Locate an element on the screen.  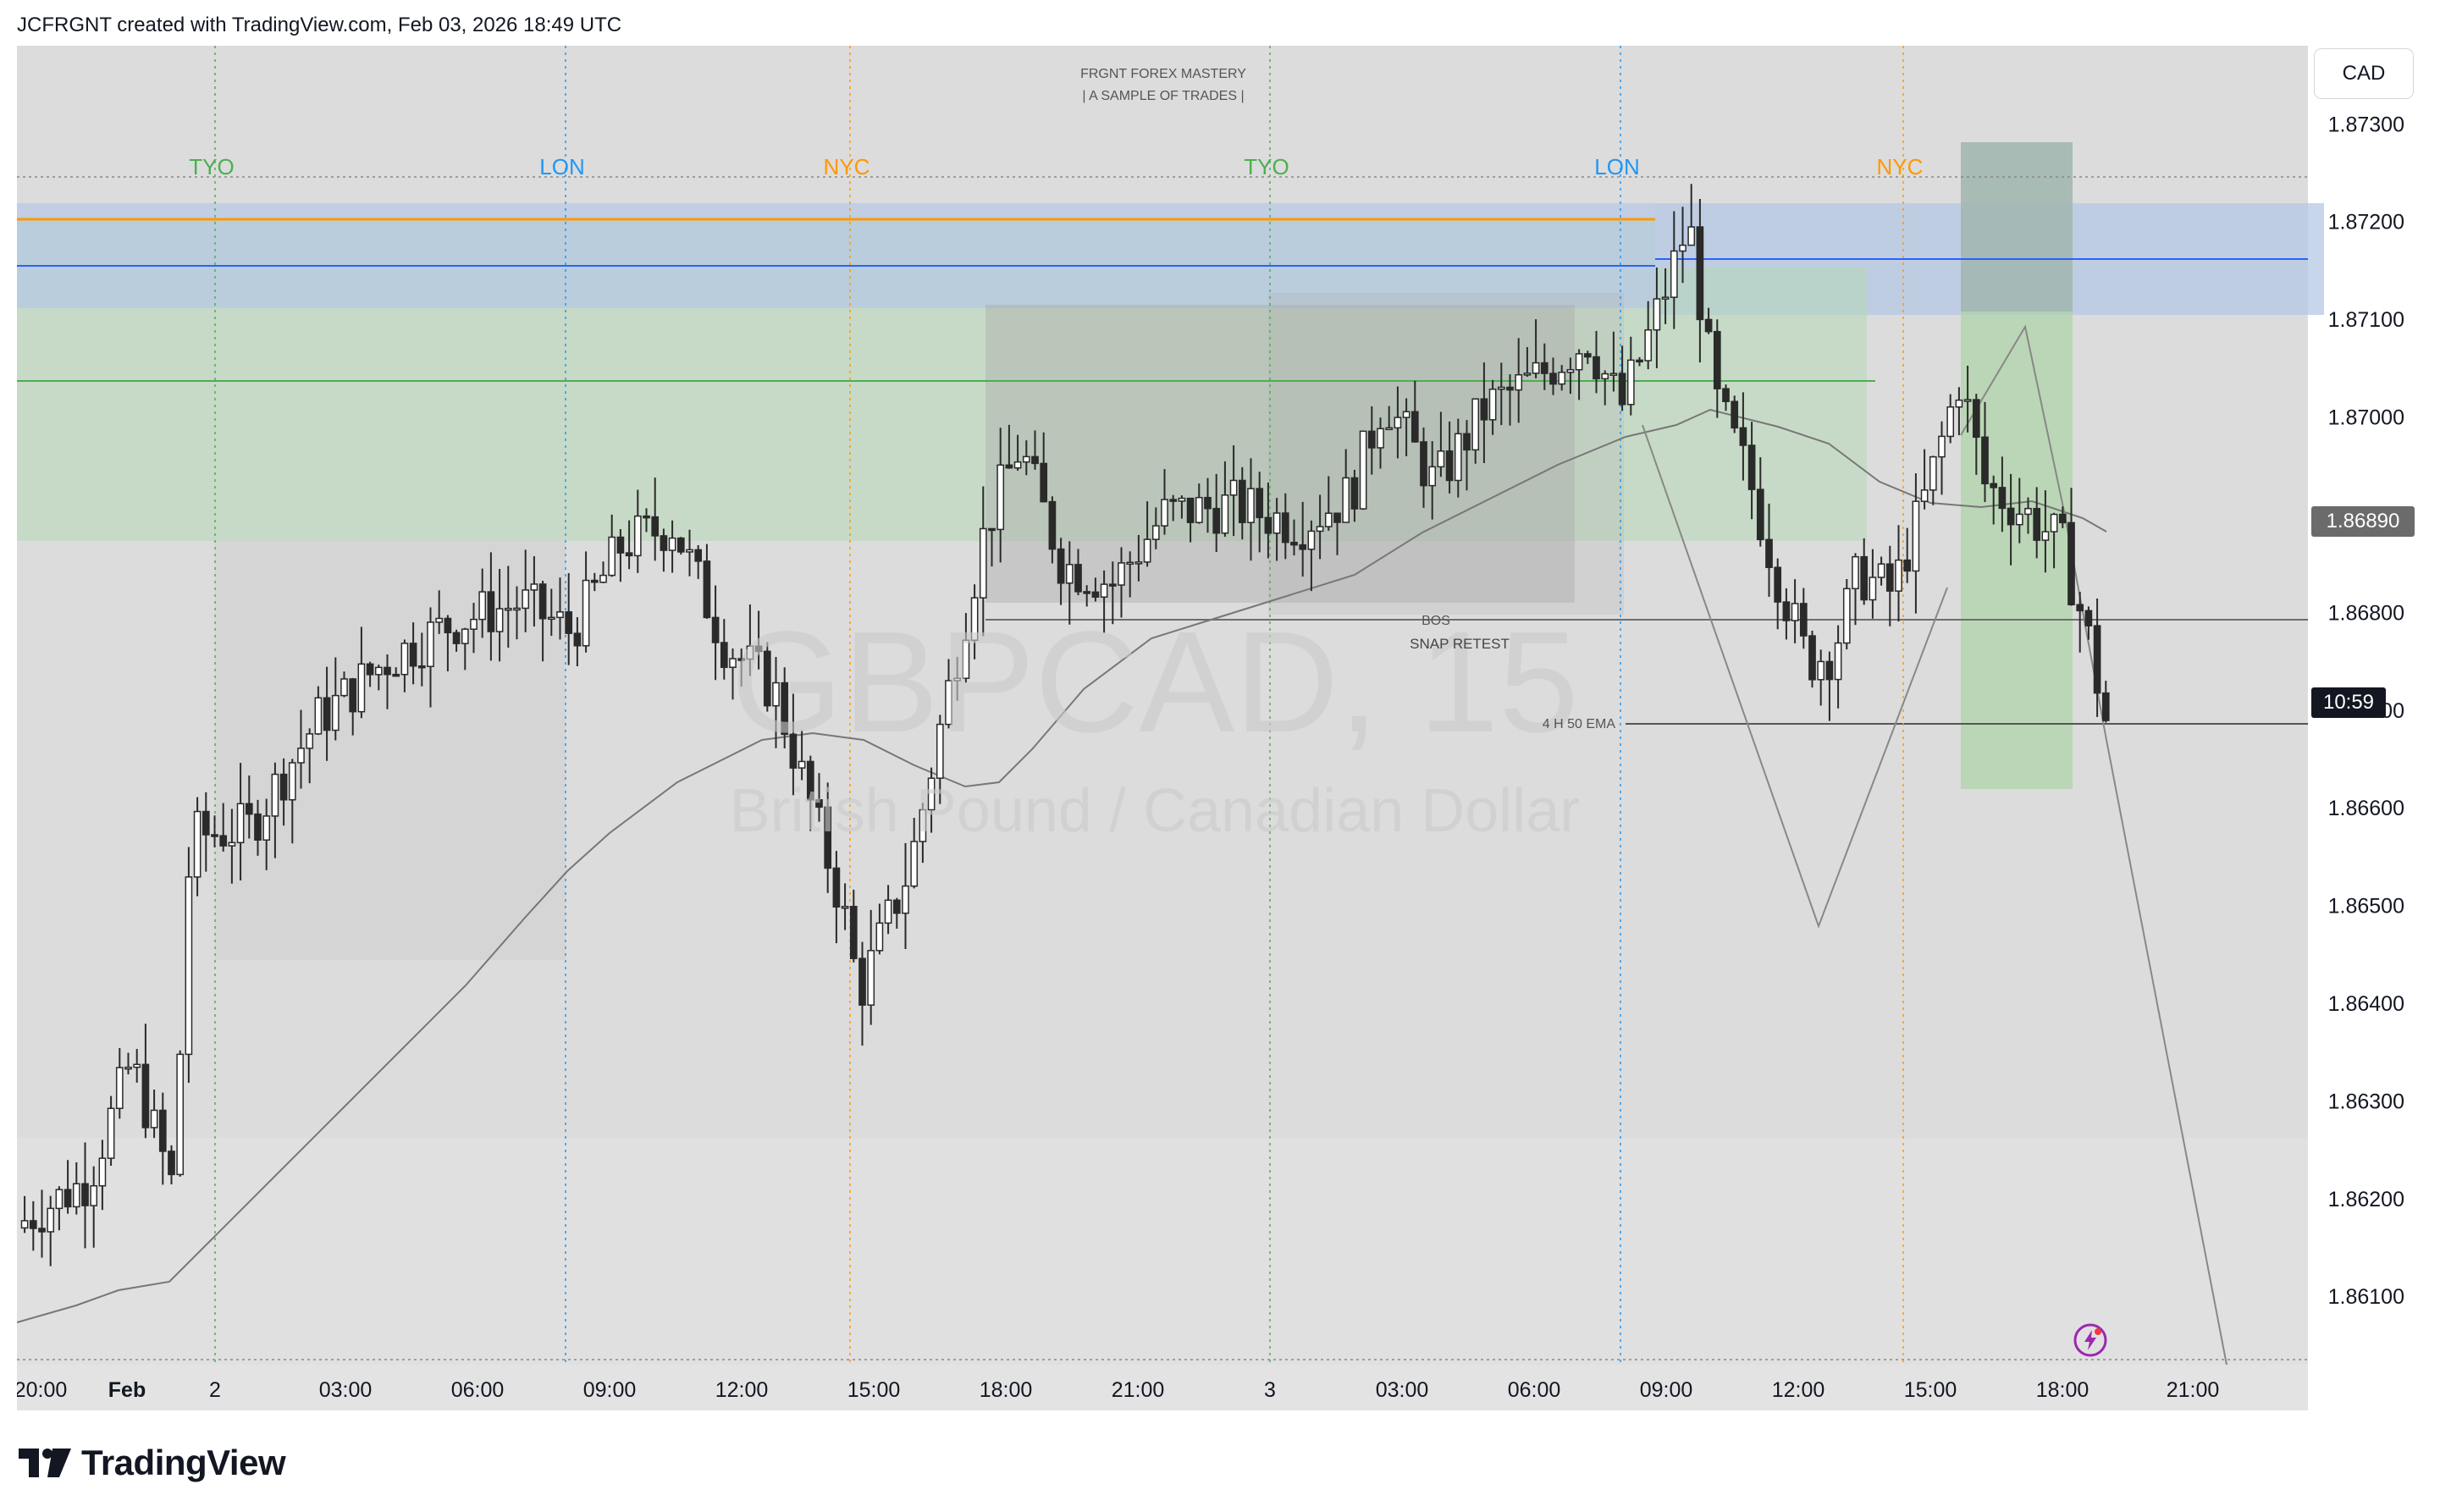
currency-selector: CAD is located at coordinates (2364, 73).